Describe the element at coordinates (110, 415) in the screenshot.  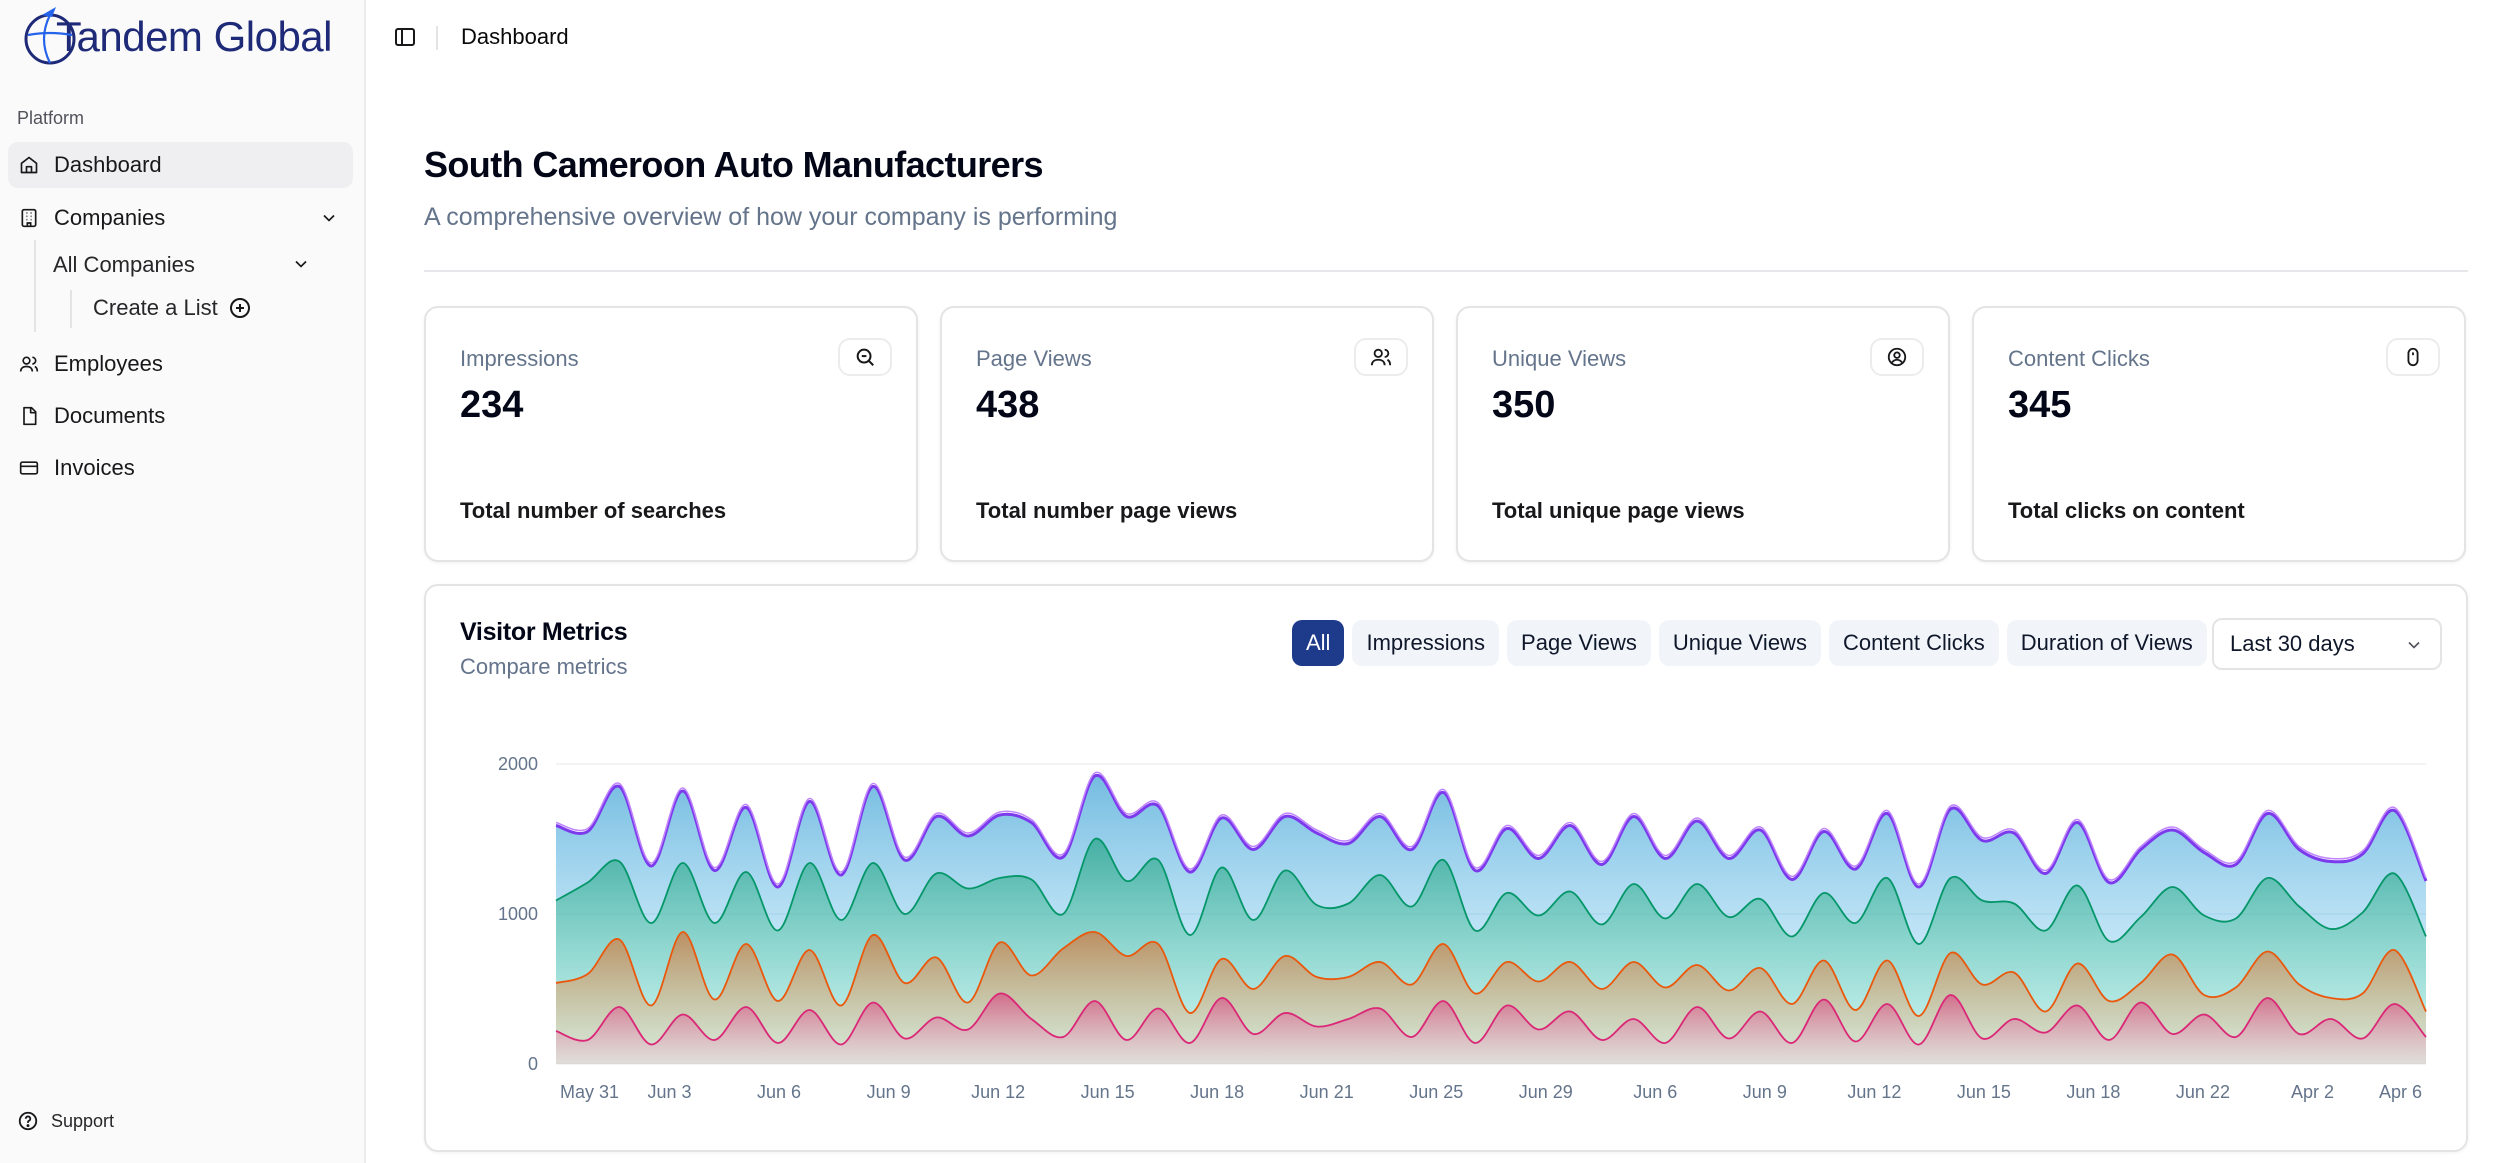
I see `sidebar-item-label: Documents` at that location.